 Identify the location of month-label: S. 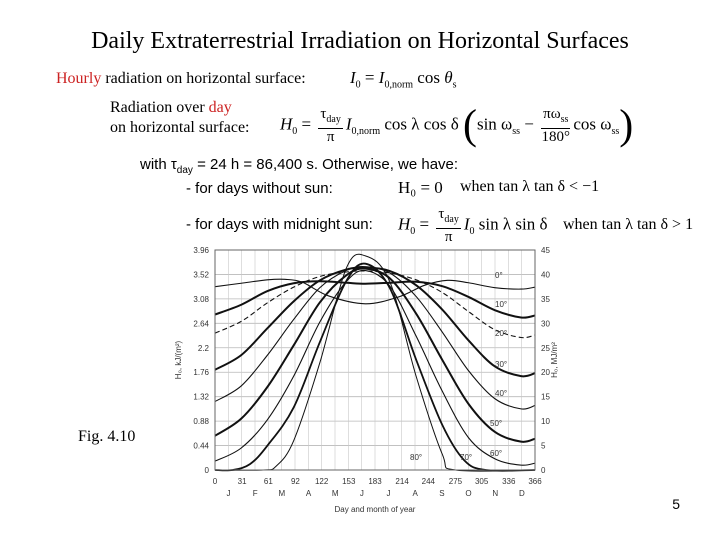
(441, 493).